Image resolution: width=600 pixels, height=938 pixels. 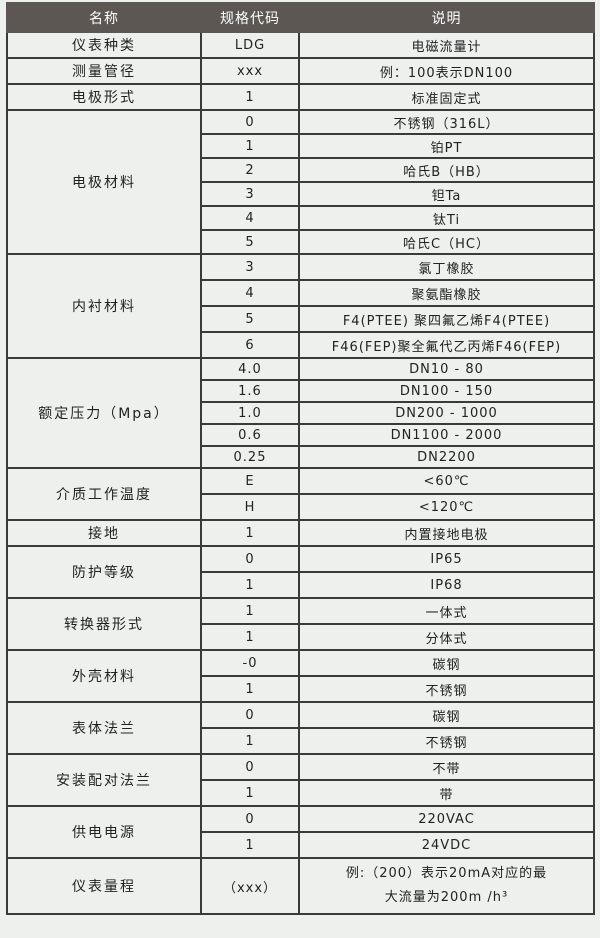 I want to click on table-row: 内衬材料 3 氯丁橡胶, so click(x=300, y=306).